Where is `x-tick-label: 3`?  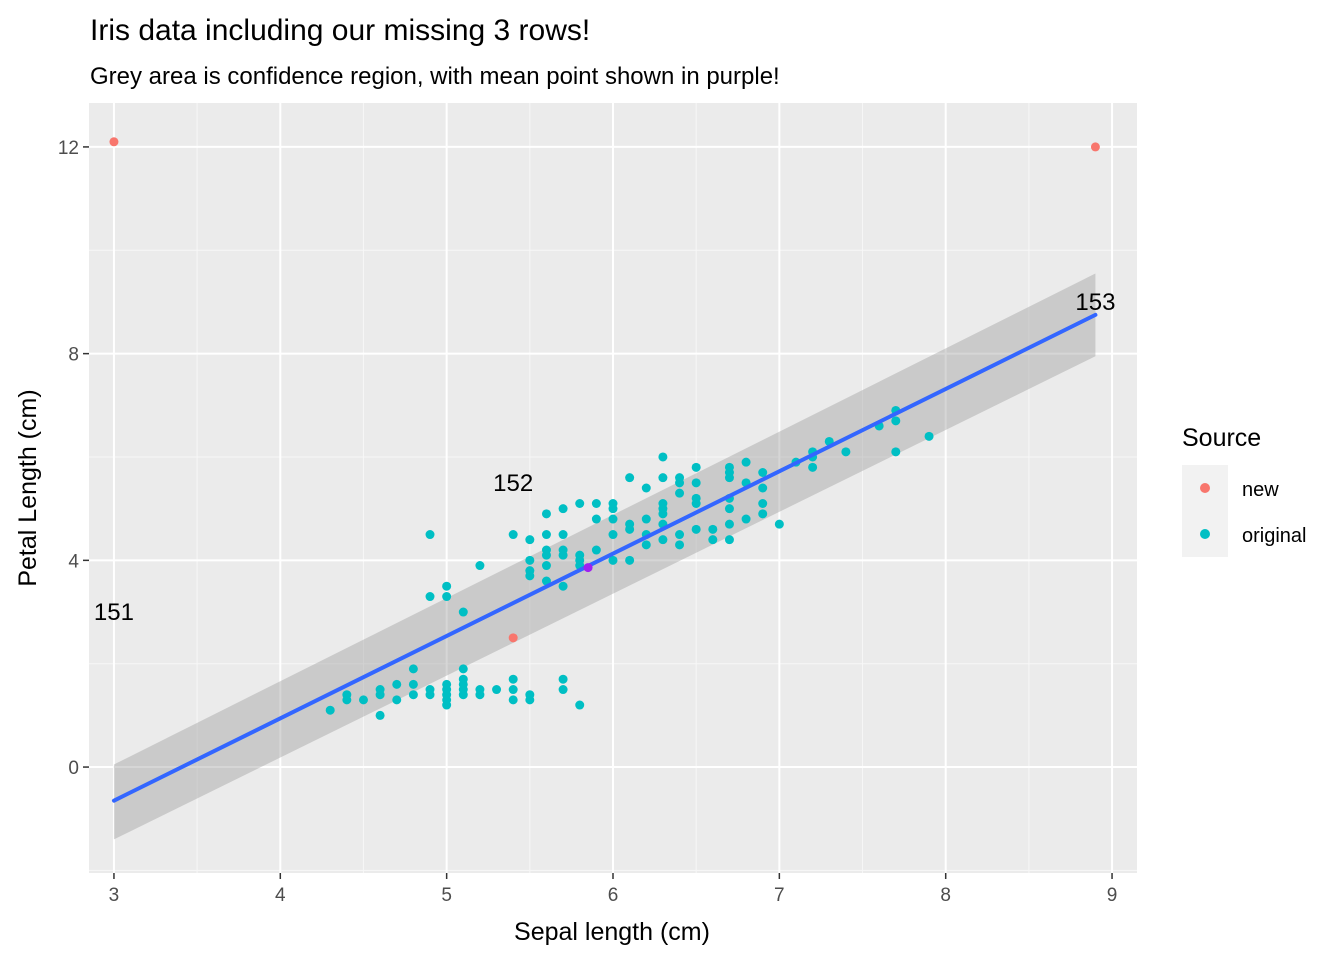 x-tick-label: 3 is located at coordinates (114, 895).